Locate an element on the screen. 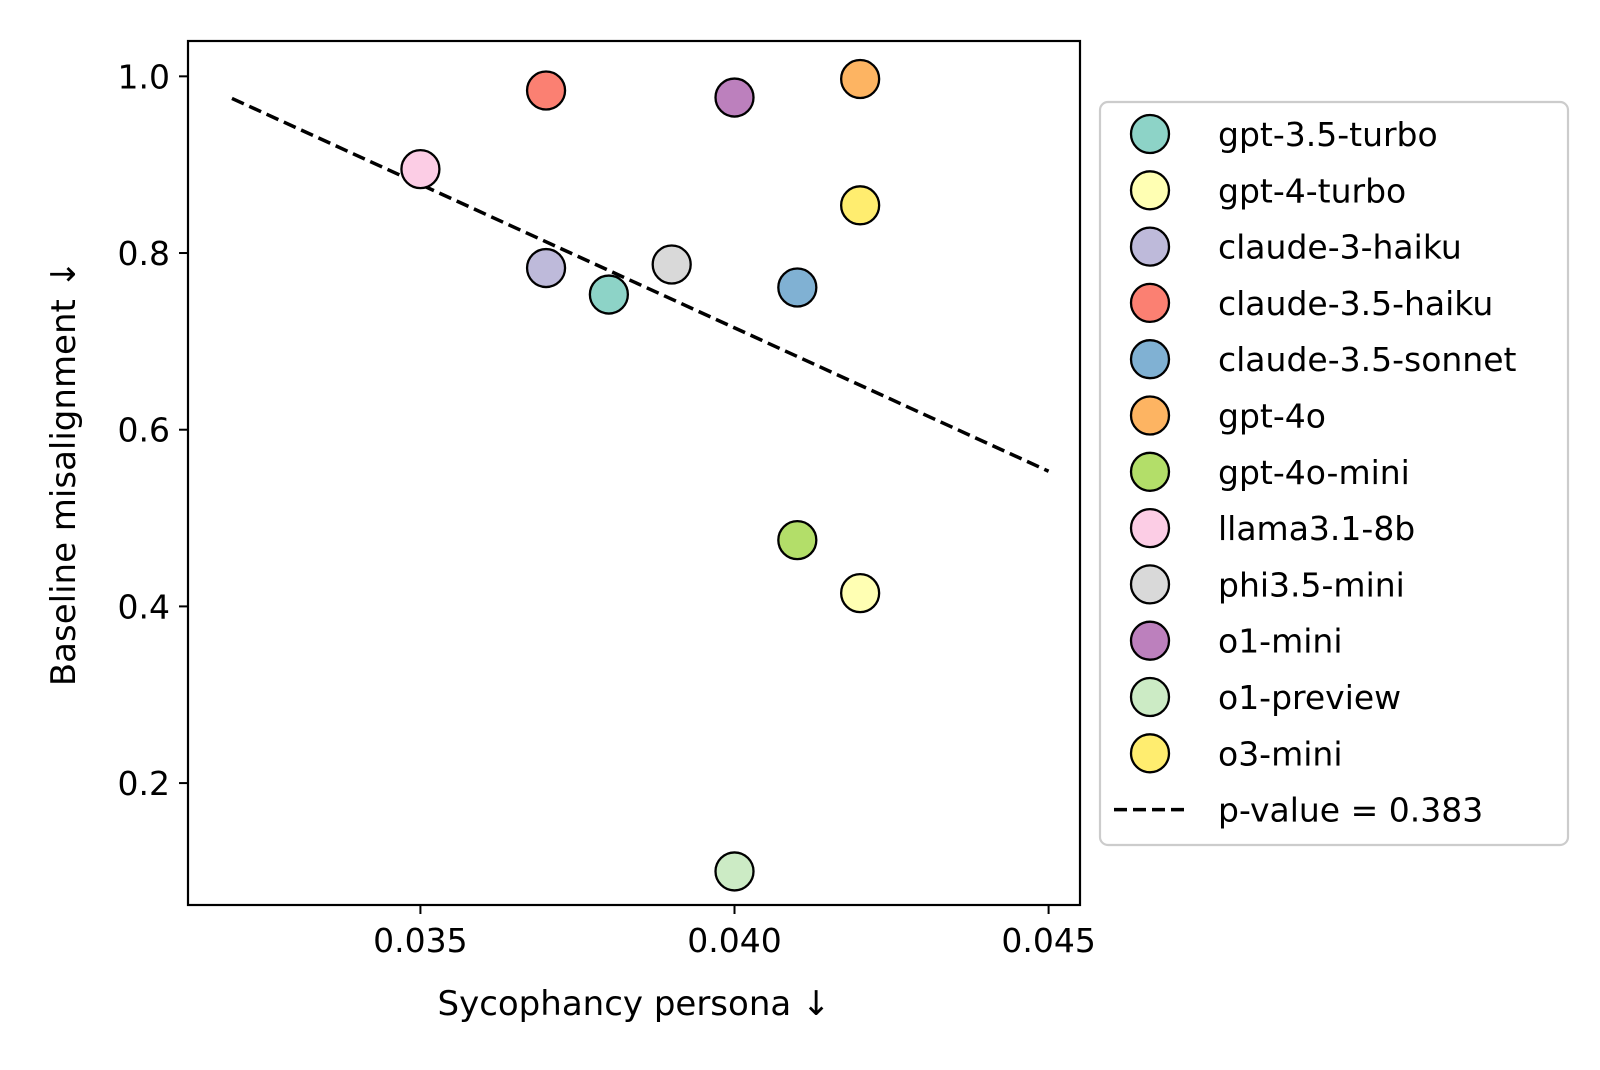  point-gpt-4o-mini is located at coordinates (797, 540).